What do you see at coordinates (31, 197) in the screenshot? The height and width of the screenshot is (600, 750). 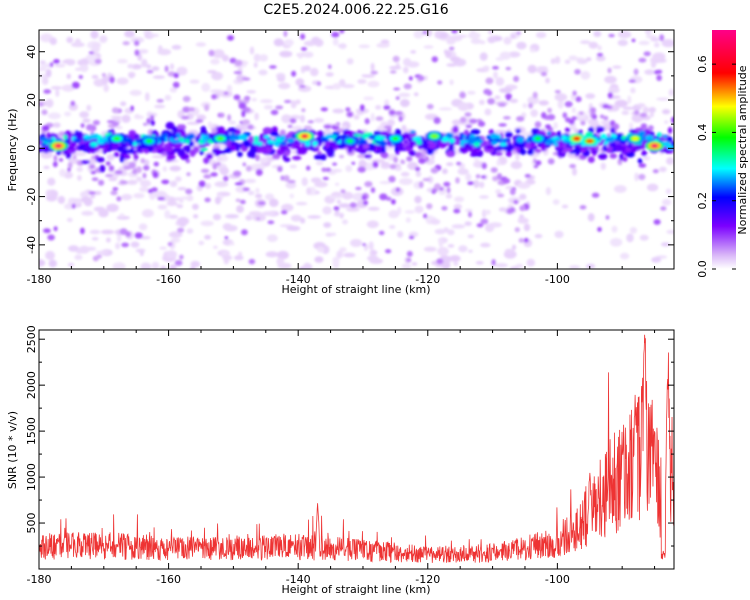 I see `y-tick-label: -20` at bounding box center [31, 197].